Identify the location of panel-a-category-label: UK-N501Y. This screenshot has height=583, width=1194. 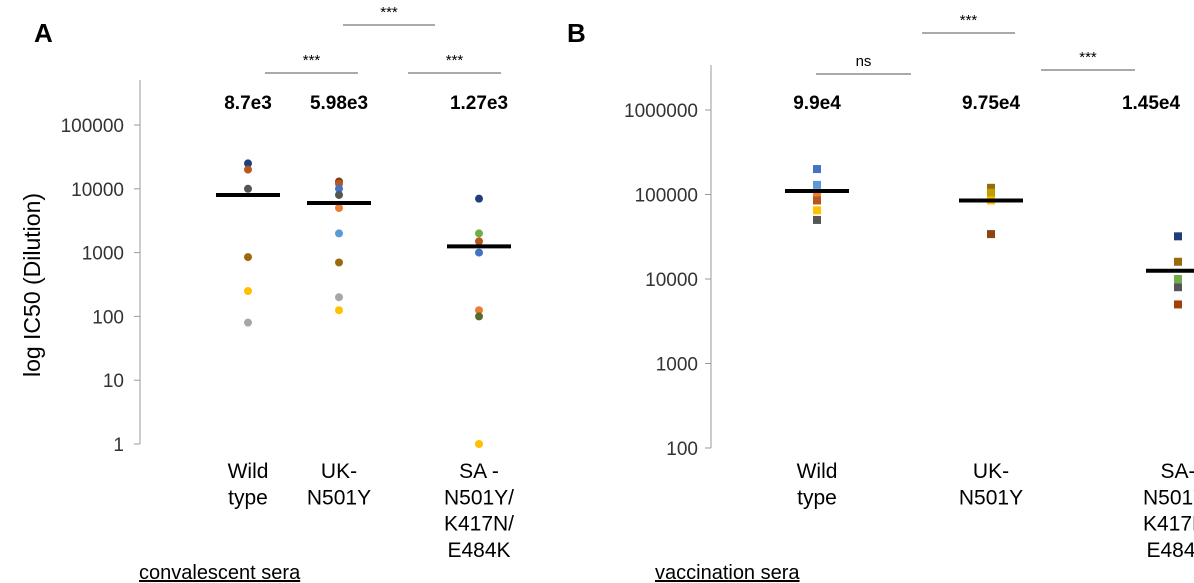
(339, 484).